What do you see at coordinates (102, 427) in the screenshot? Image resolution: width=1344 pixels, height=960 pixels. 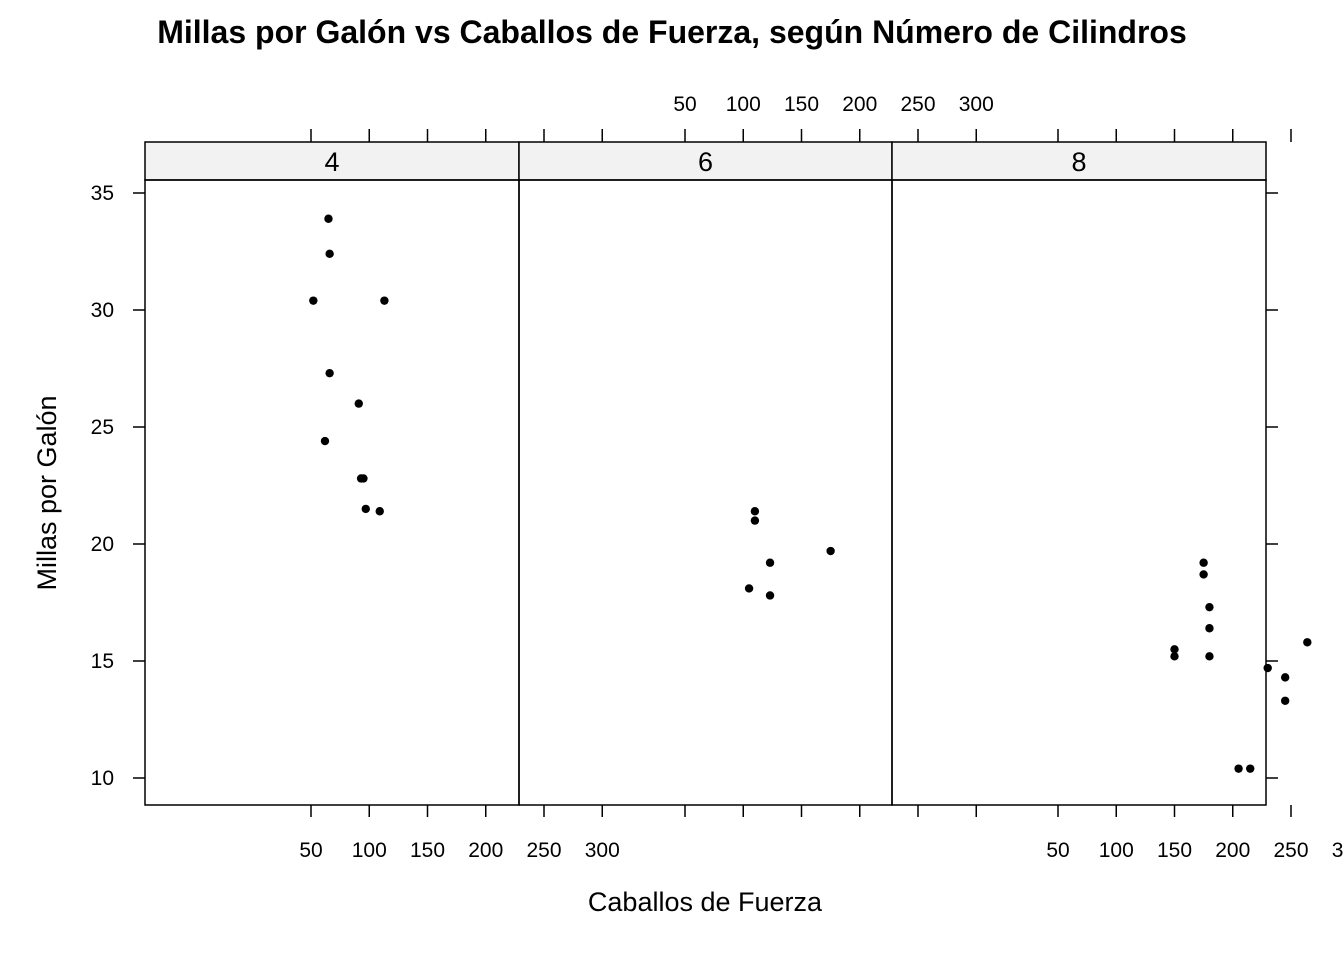 I see `y-tick-label: 25` at bounding box center [102, 427].